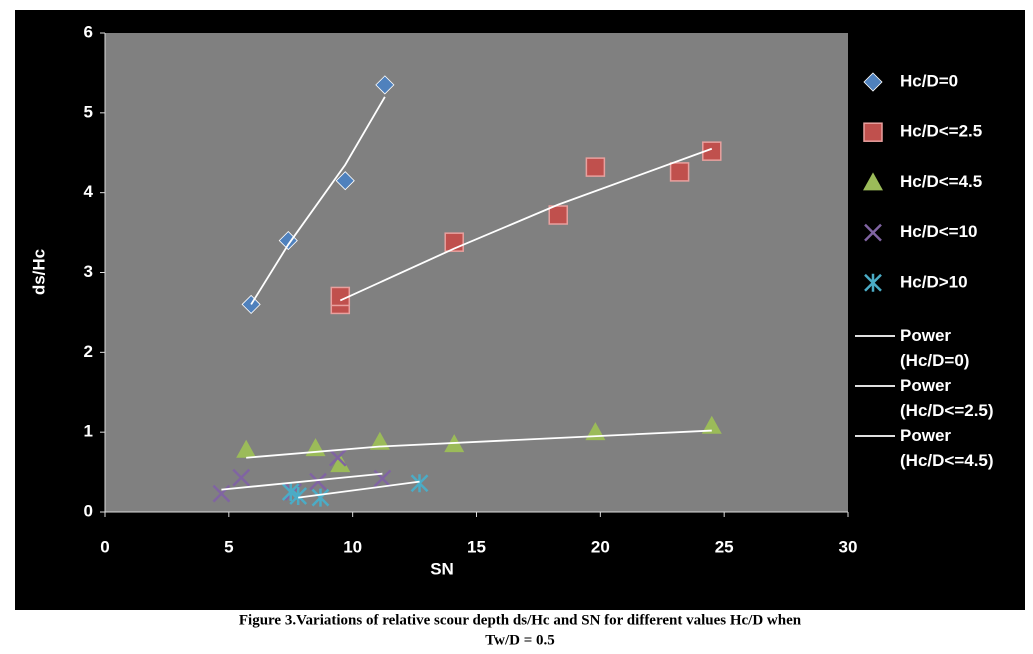  I want to click on caption: Tw/D = 0.5, so click(520, 640).